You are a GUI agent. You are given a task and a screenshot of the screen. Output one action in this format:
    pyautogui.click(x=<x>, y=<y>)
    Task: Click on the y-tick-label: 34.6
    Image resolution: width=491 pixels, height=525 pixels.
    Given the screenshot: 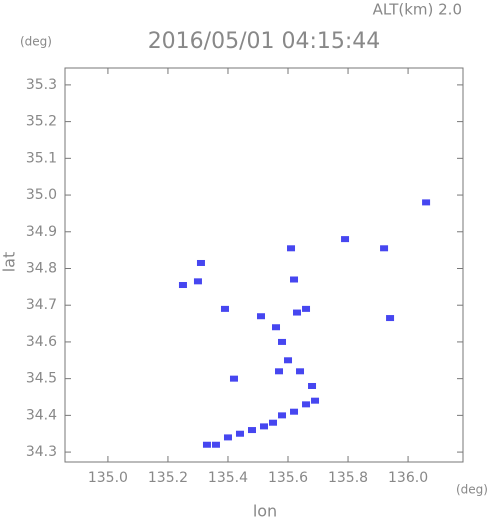 What is the action you would take?
    pyautogui.click(x=41, y=342)
    